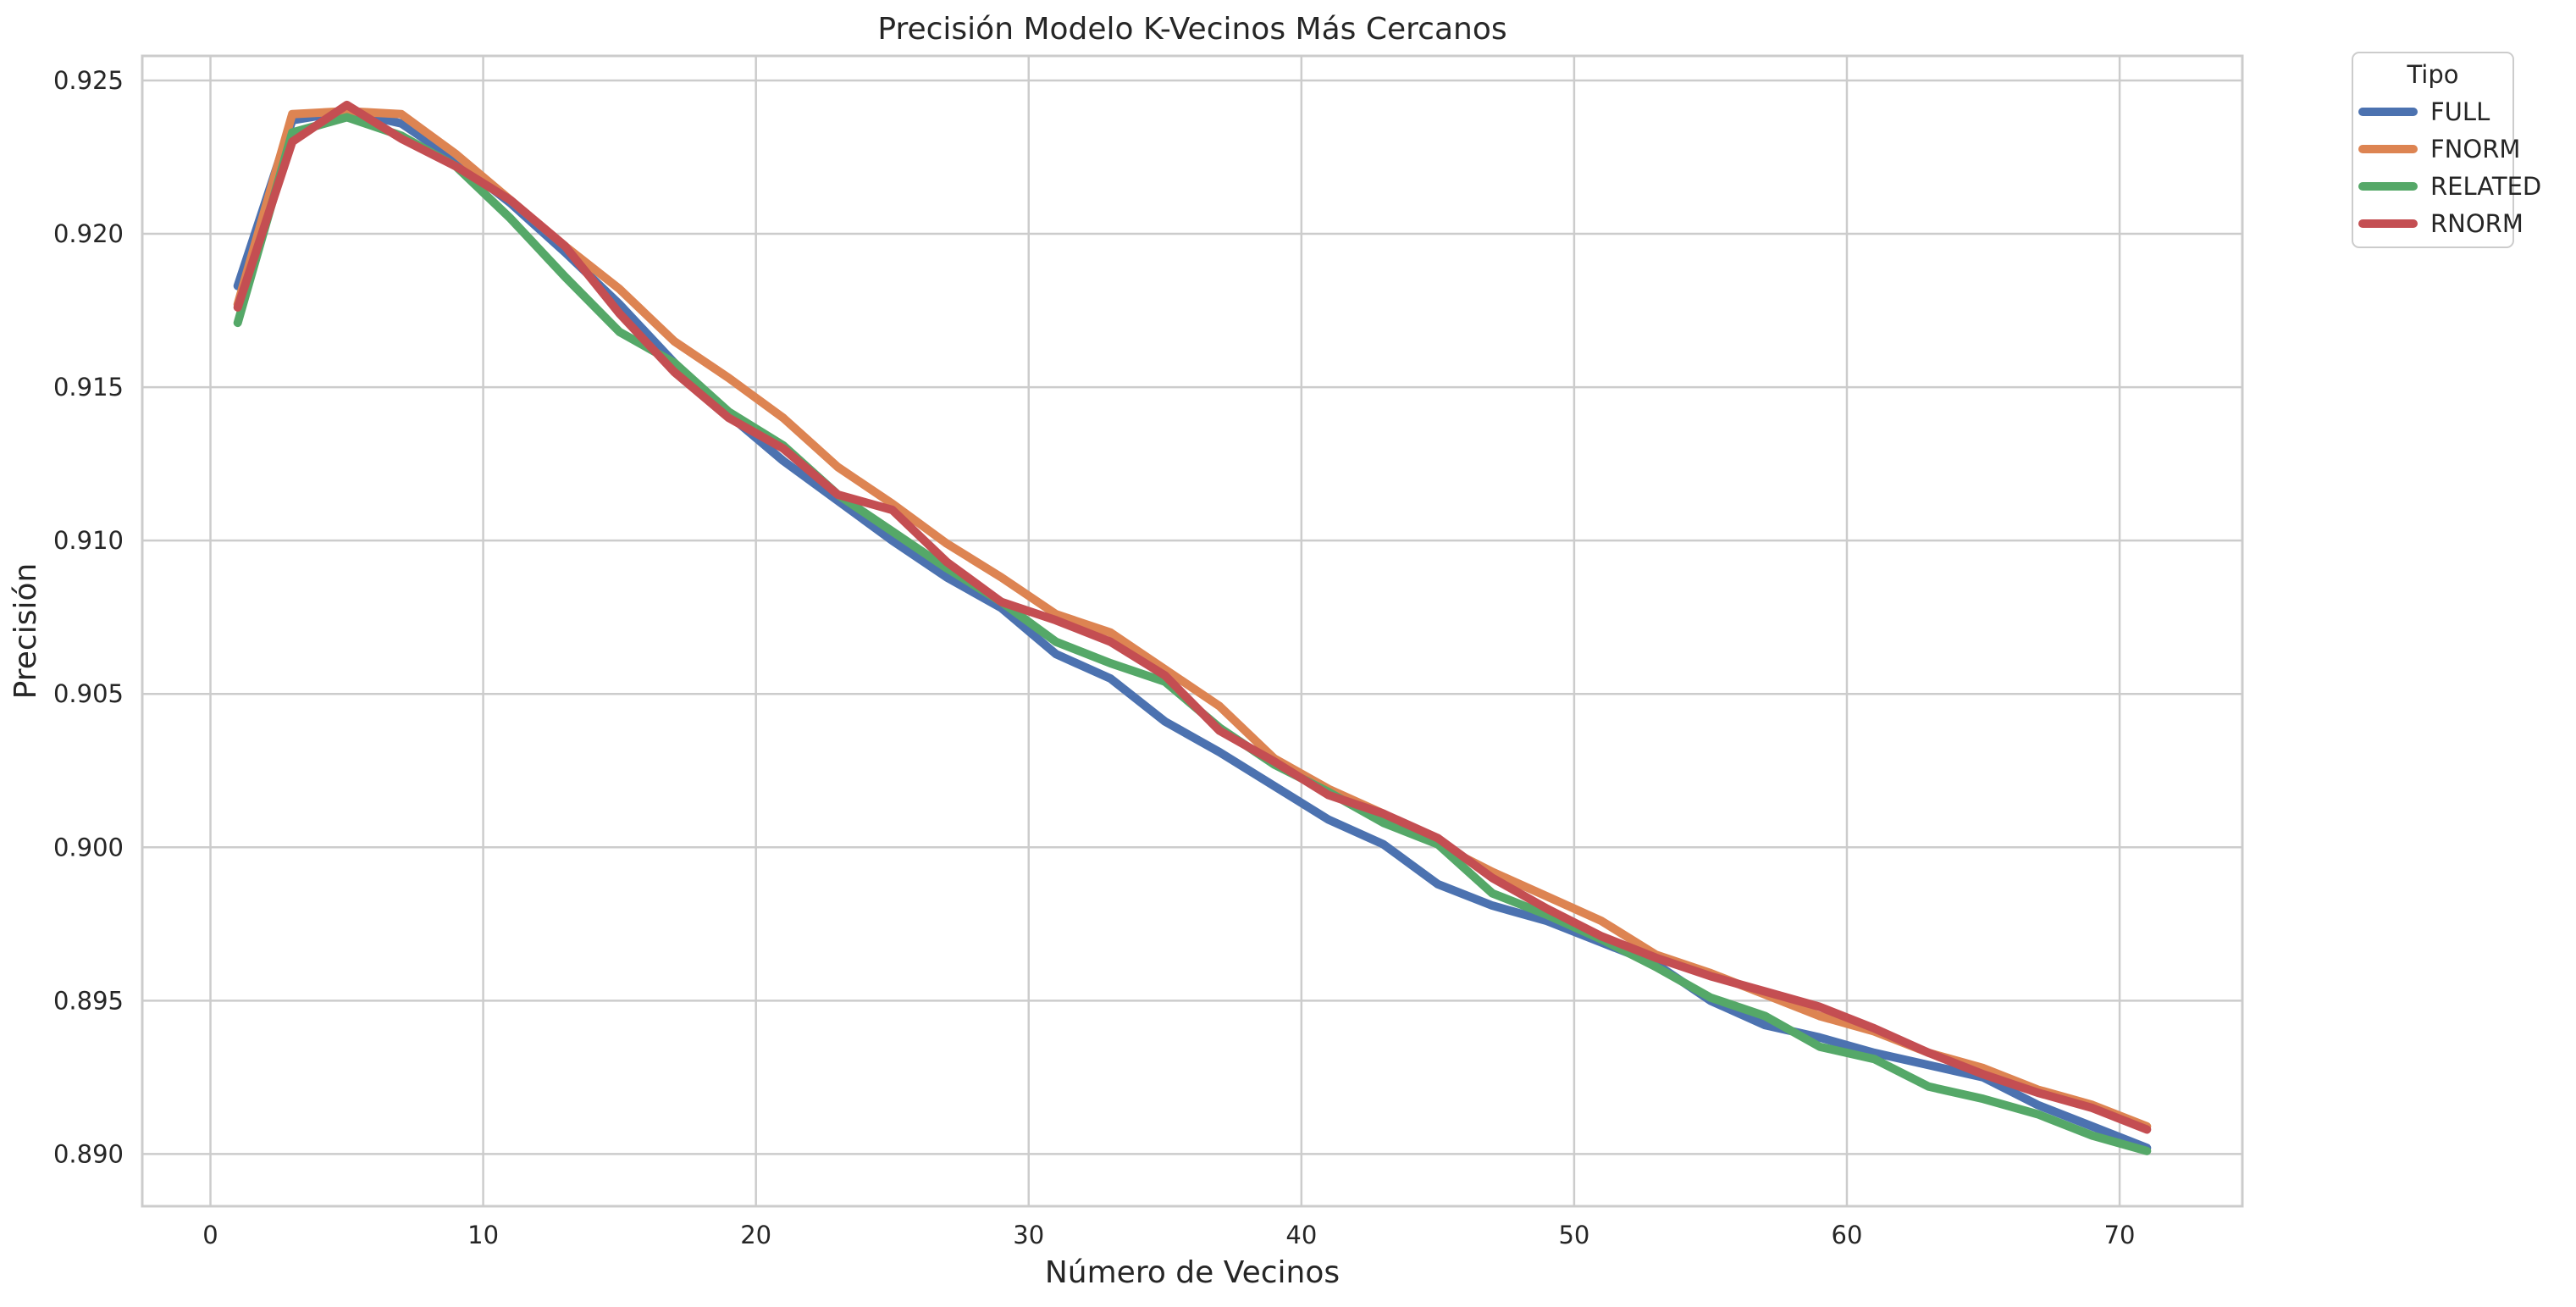 The width and height of the screenshot is (2576, 1307). Describe the element at coordinates (1191, 29) in the screenshot. I see `chart-title: Precisión Modelo K-Vecinos Más Cercanos` at that location.